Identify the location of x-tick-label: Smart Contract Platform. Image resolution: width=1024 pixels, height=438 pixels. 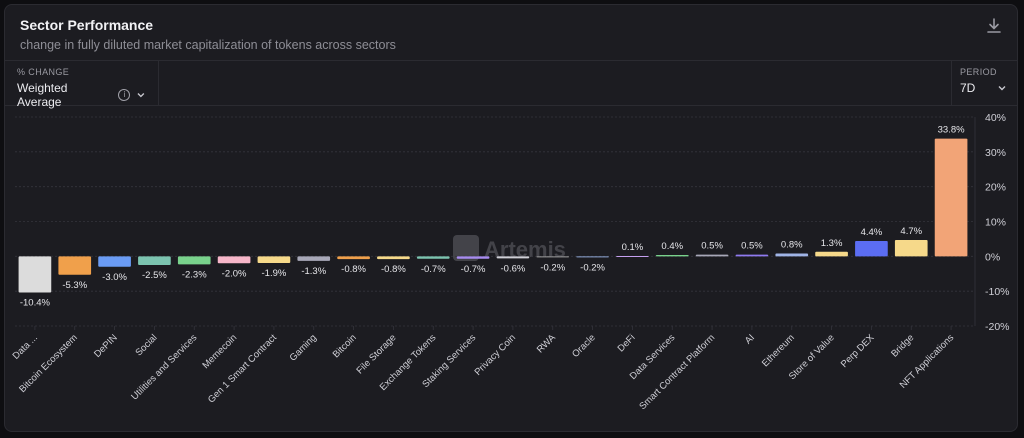
(677, 372).